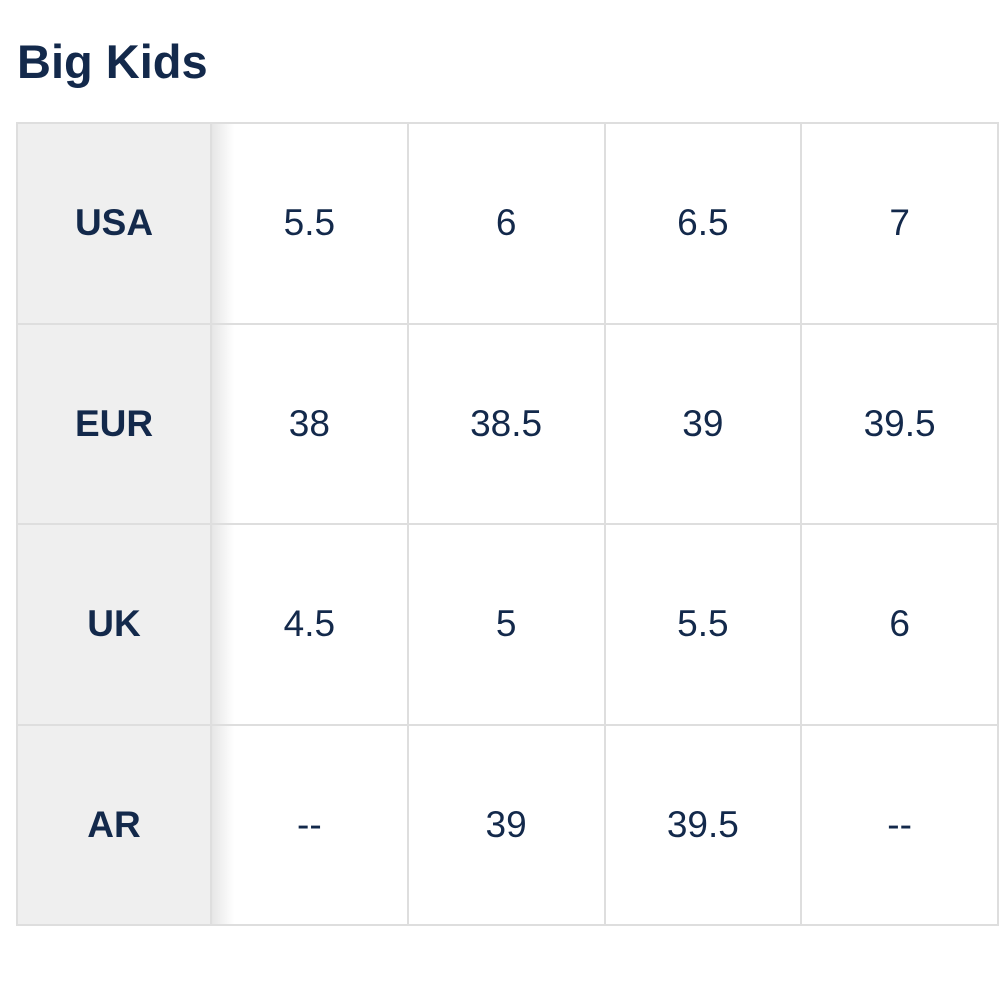 This screenshot has width=1000, height=1000. What do you see at coordinates (114, 624) in the screenshot?
I see `row-header: UK` at bounding box center [114, 624].